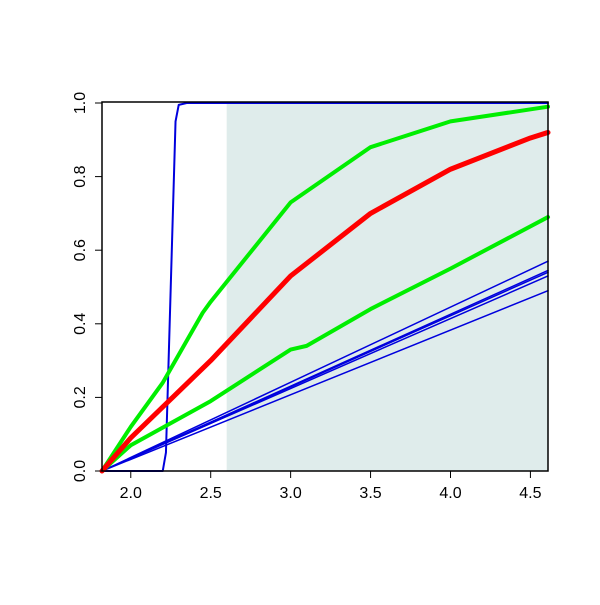 This screenshot has height=605, width=600. Describe the element at coordinates (80, 103) in the screenshot. I see `y-tick-label: 1.0` at that location.